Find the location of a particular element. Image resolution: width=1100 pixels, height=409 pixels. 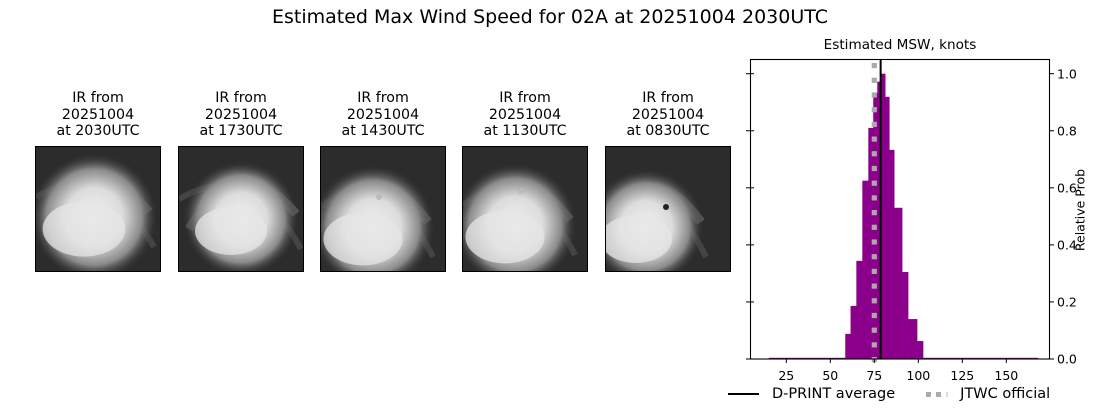

y-tick-label: 0.4 is located at coordinates (1067, 245).